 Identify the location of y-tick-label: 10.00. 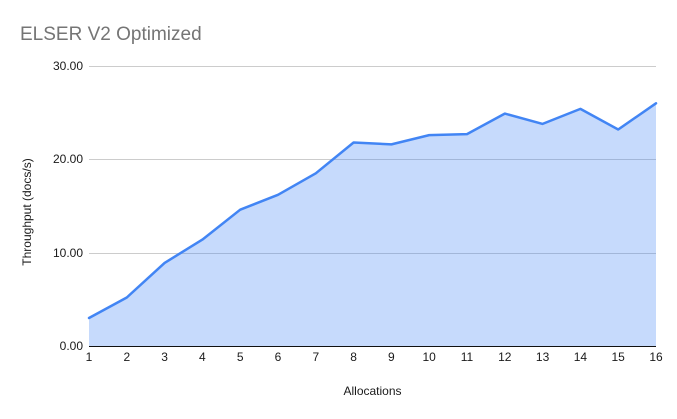
(67, 252).